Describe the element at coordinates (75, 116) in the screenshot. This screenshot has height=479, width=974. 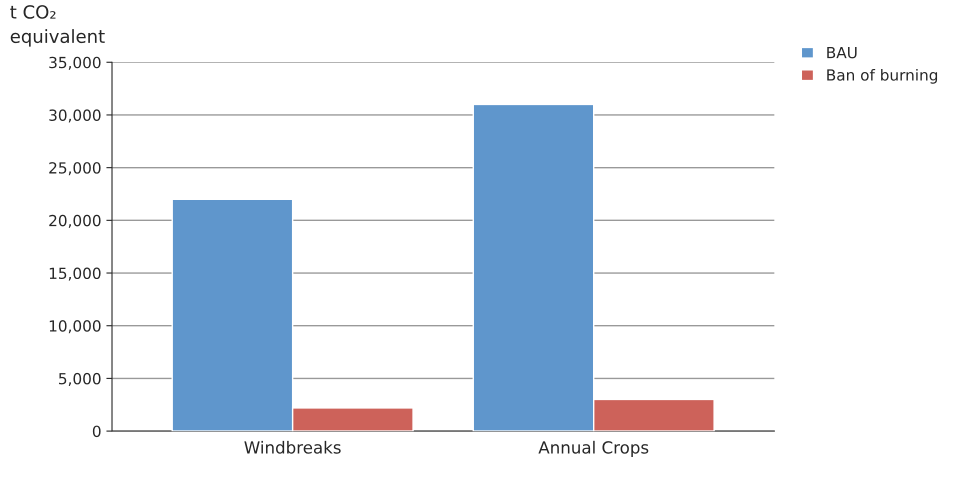
I see `y-tick-label: 30,000` at that location.